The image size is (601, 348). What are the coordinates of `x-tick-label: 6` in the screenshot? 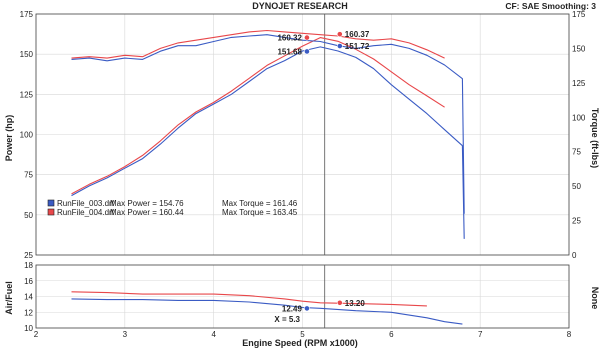 It's located at (391, 334).